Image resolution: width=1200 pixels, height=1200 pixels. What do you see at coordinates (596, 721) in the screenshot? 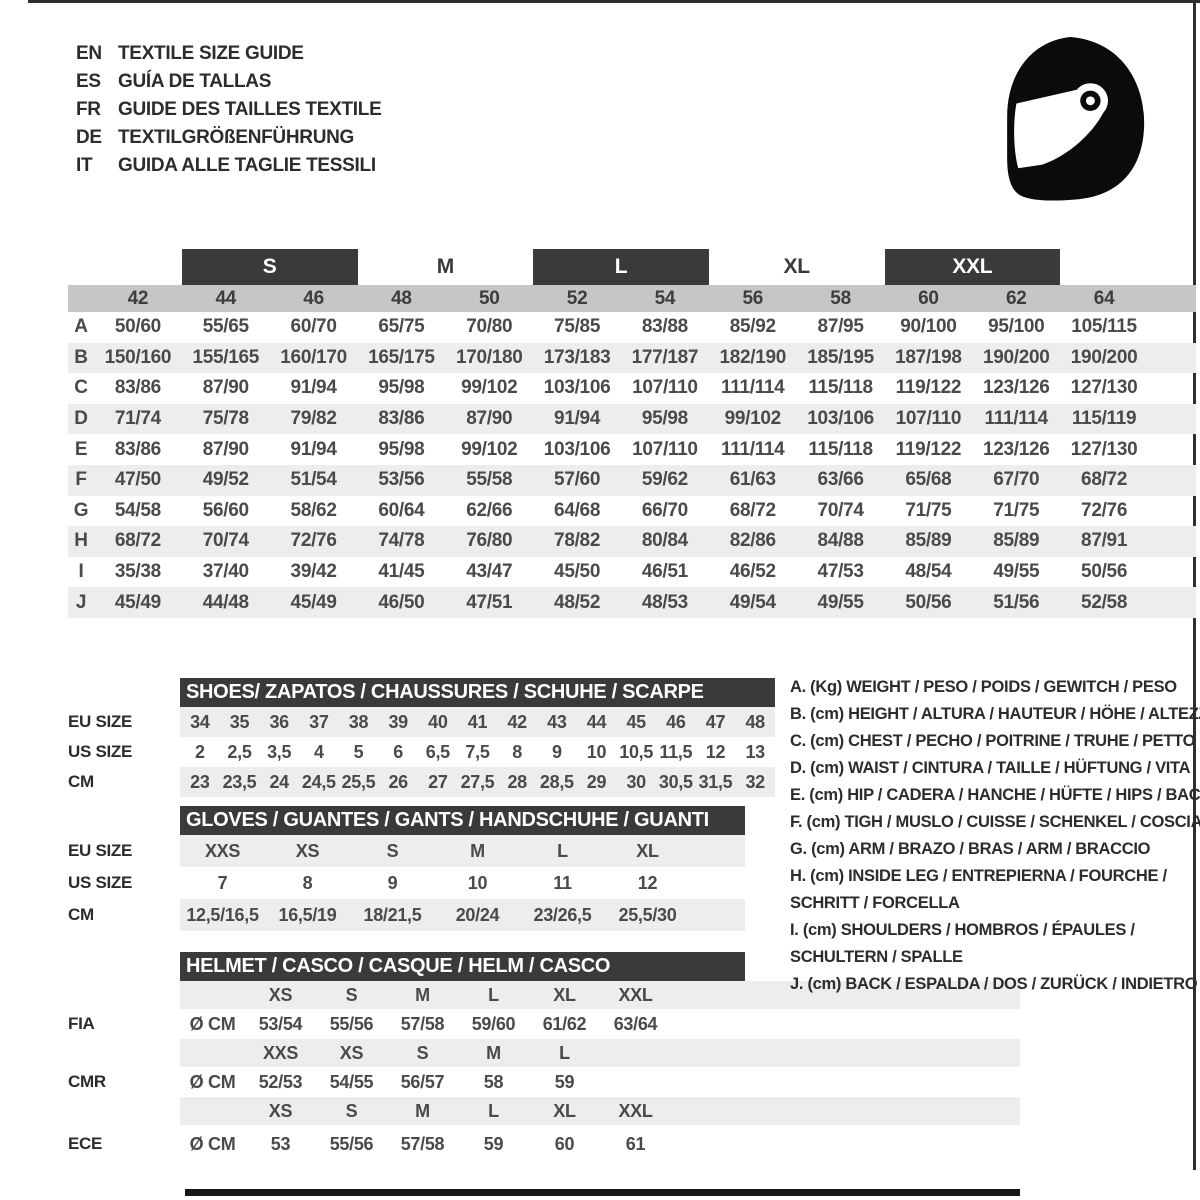
I see `table-cell: 44` at bounding box center [596, 721].